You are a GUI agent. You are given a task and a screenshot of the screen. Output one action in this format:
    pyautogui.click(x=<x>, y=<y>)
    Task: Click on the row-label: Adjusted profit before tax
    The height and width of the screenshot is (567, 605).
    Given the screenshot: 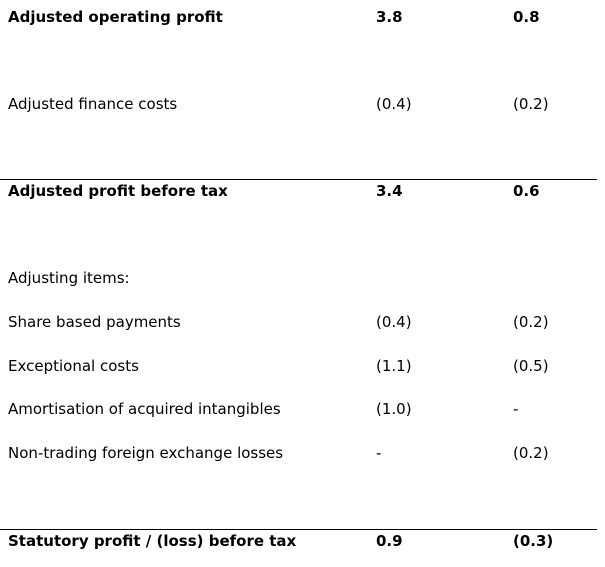 What is the action you would take?
    pyautogui.click(x=118, y=191)
    